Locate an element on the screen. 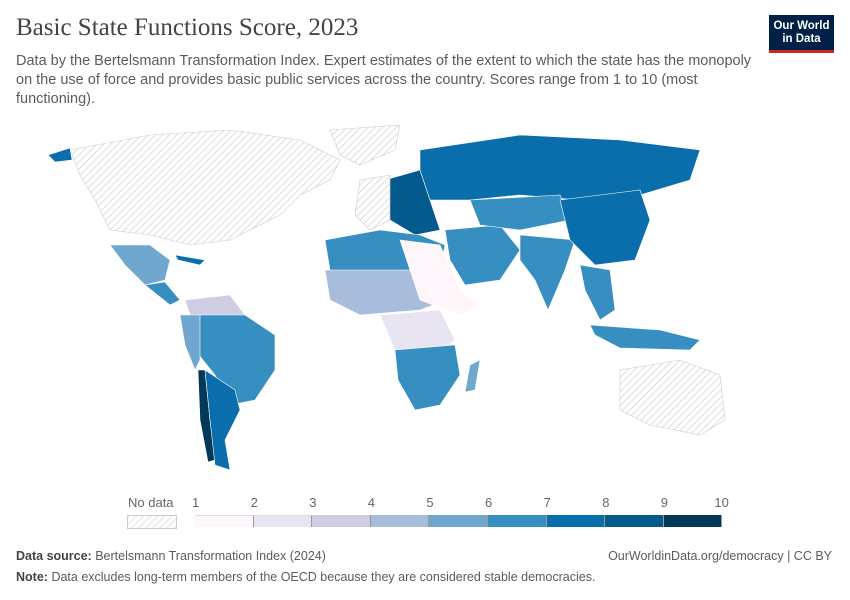  region-argentina is located at coordinates (222, 420).